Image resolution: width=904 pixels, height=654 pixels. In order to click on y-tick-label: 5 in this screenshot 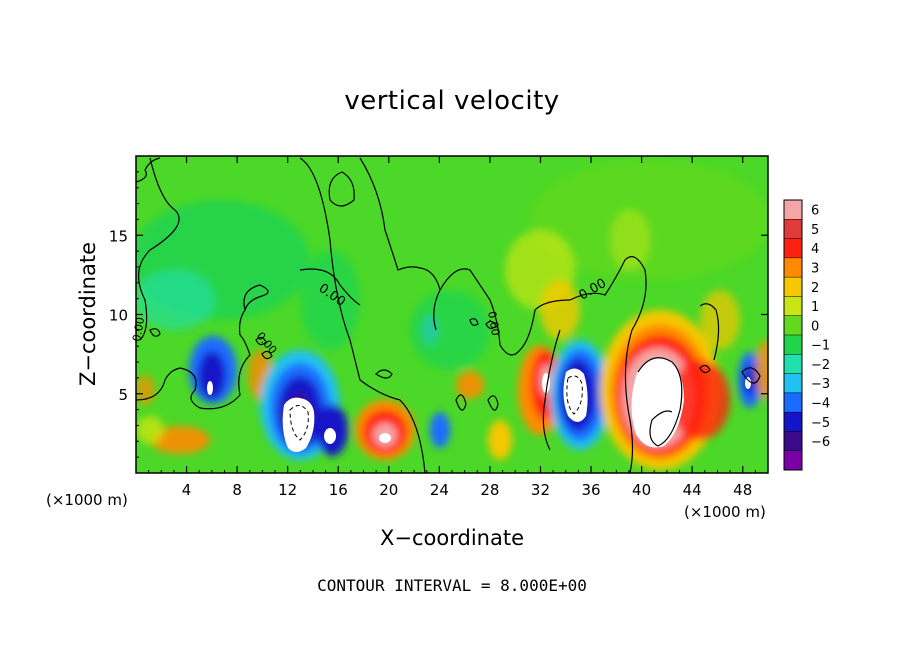, I will do `click(123, 395)`.